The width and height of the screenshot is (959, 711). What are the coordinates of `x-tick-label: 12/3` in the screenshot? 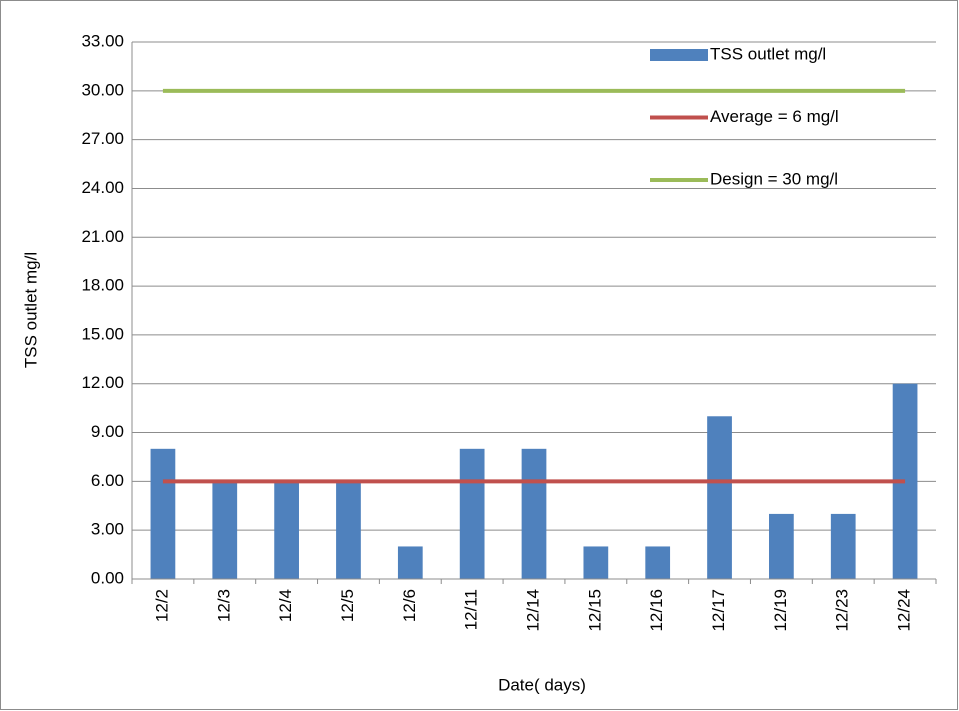 It's located at (223, 605).